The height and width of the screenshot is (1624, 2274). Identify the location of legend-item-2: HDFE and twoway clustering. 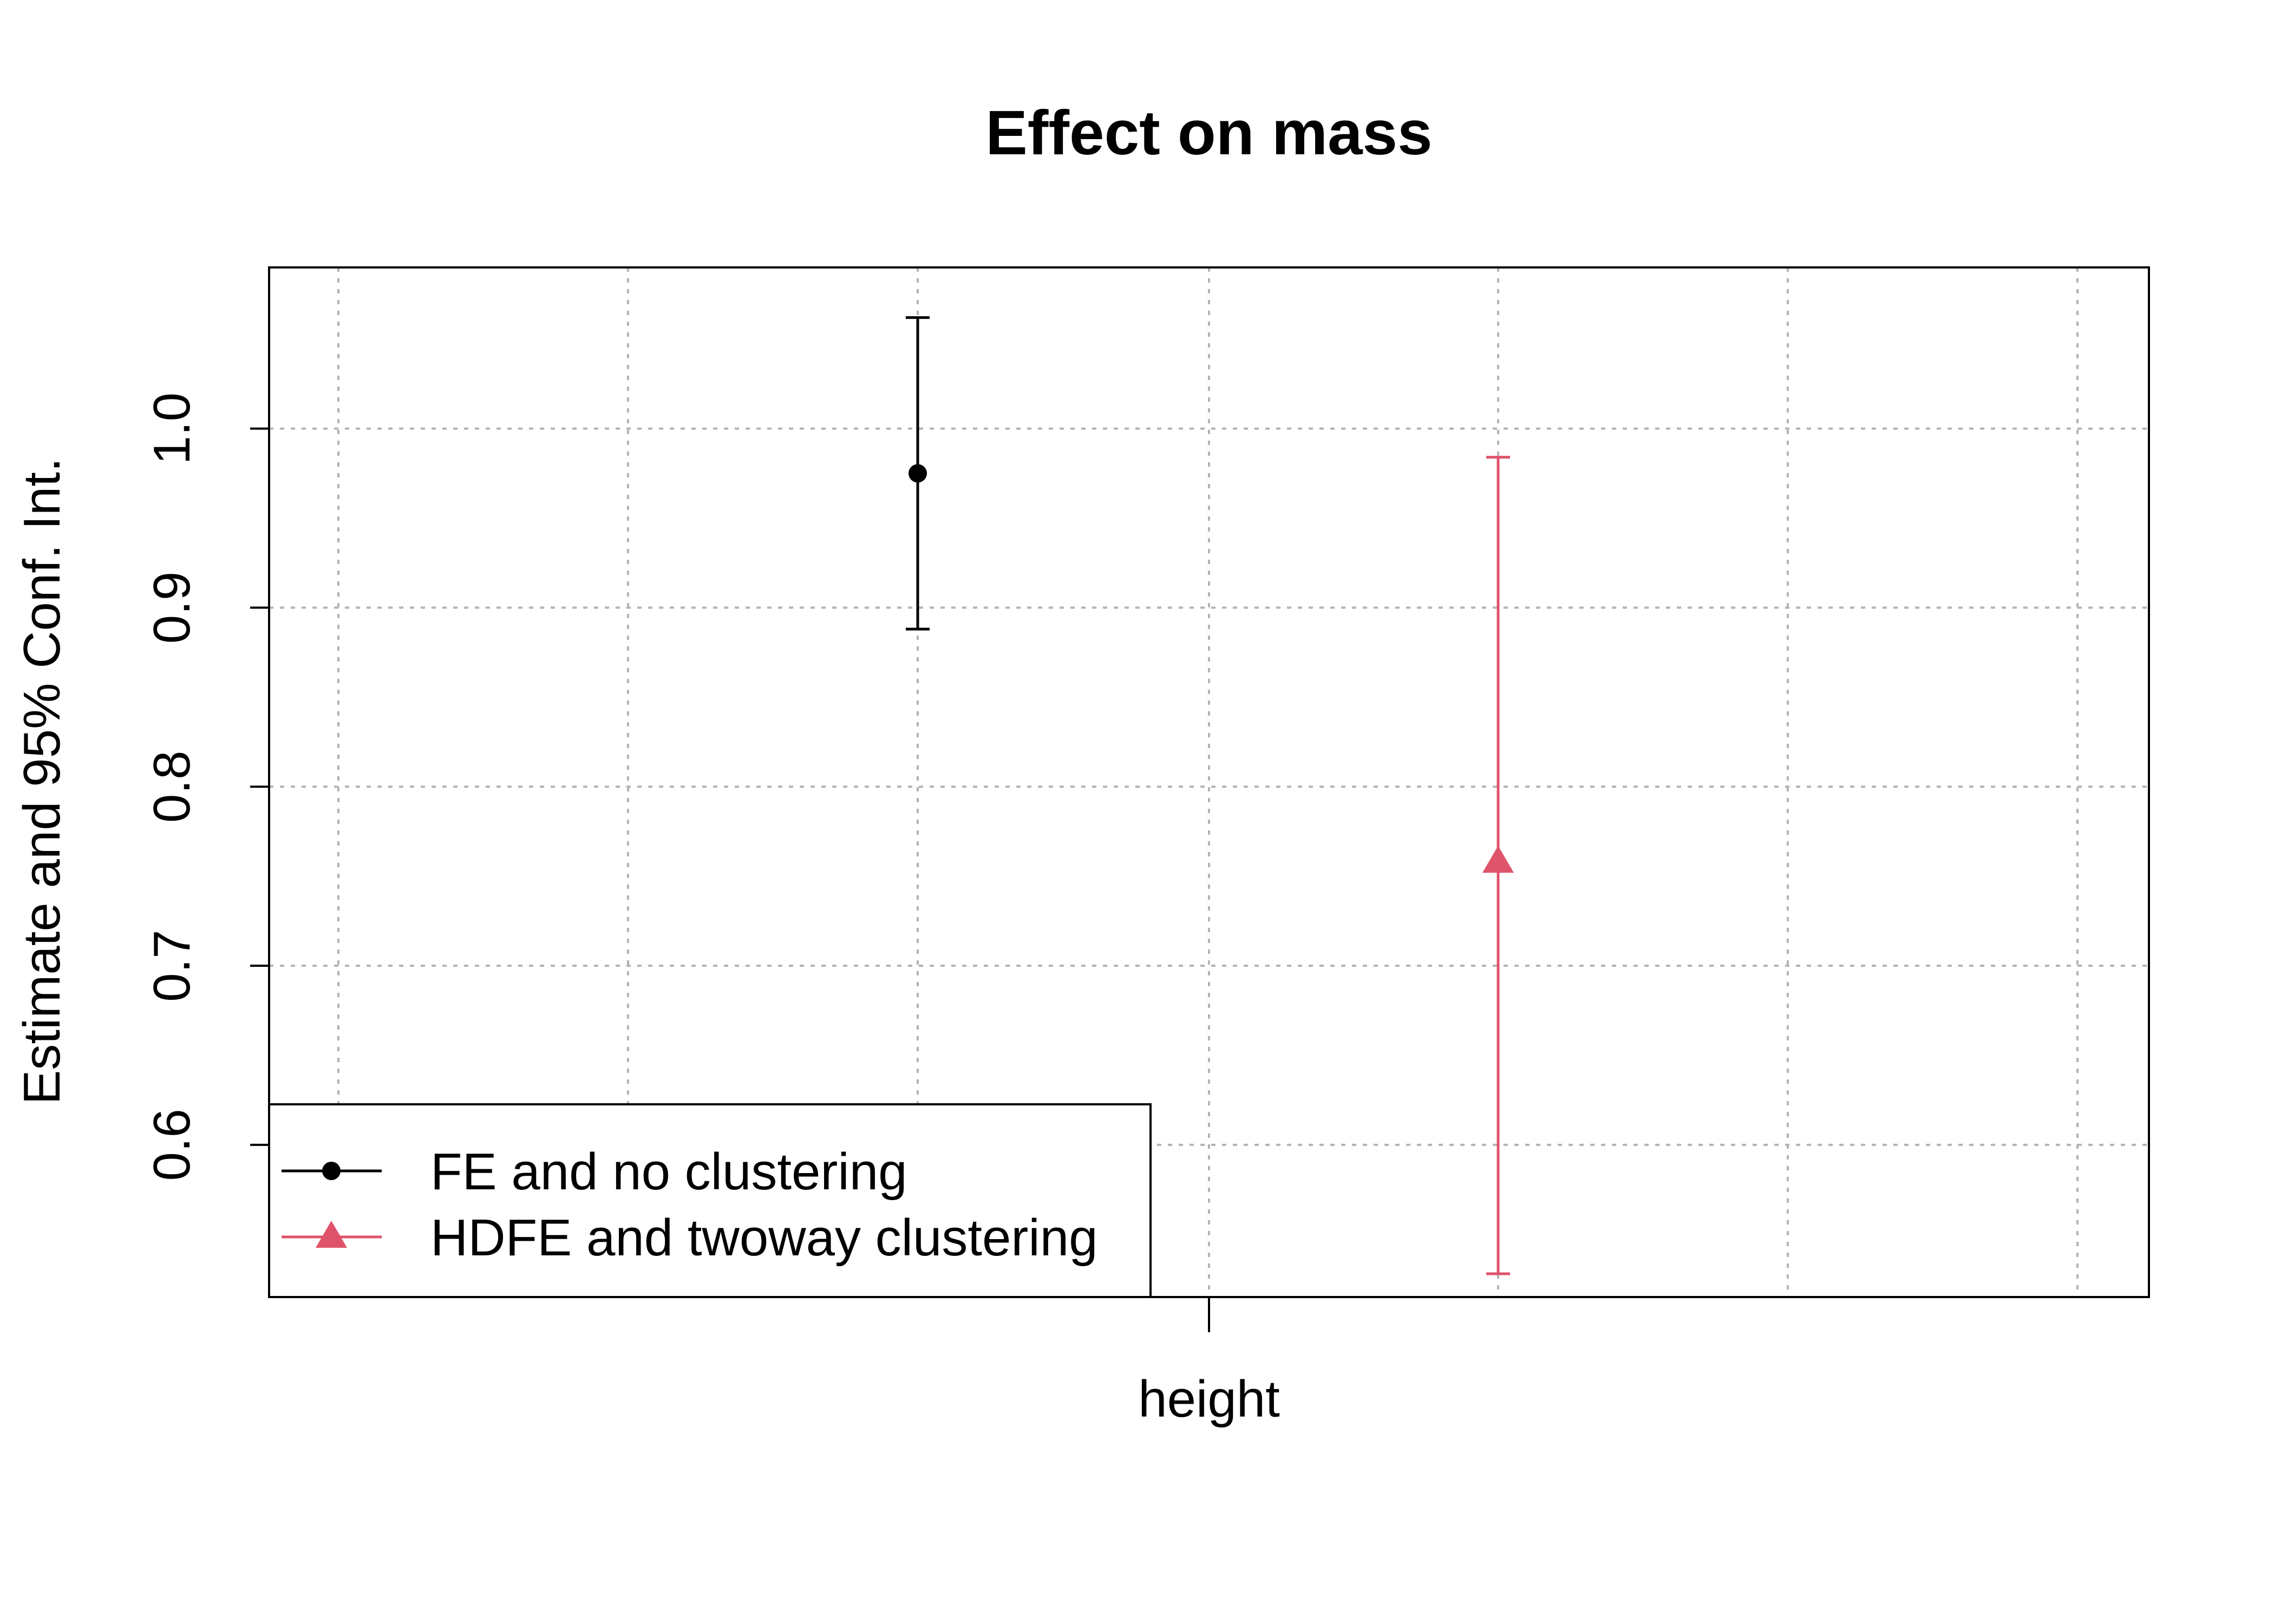
(690, 1238).